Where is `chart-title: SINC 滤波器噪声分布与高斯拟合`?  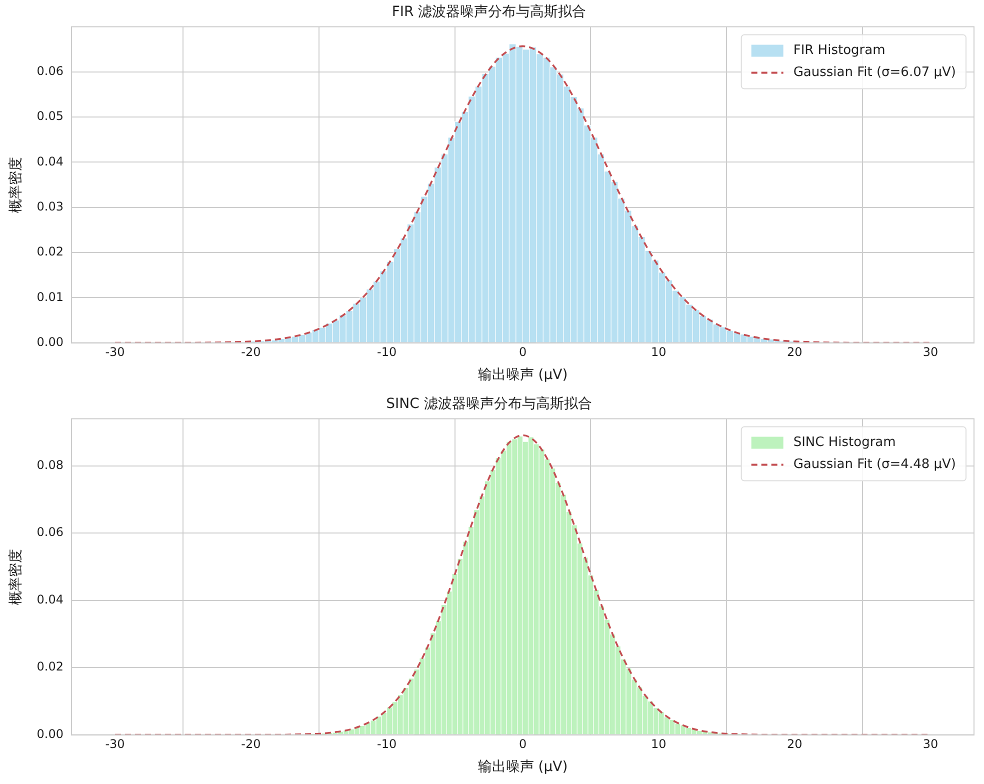
chart-title: SINC 滤波器噪声分布与高斯拟合 is located at coordinates (489, 404).